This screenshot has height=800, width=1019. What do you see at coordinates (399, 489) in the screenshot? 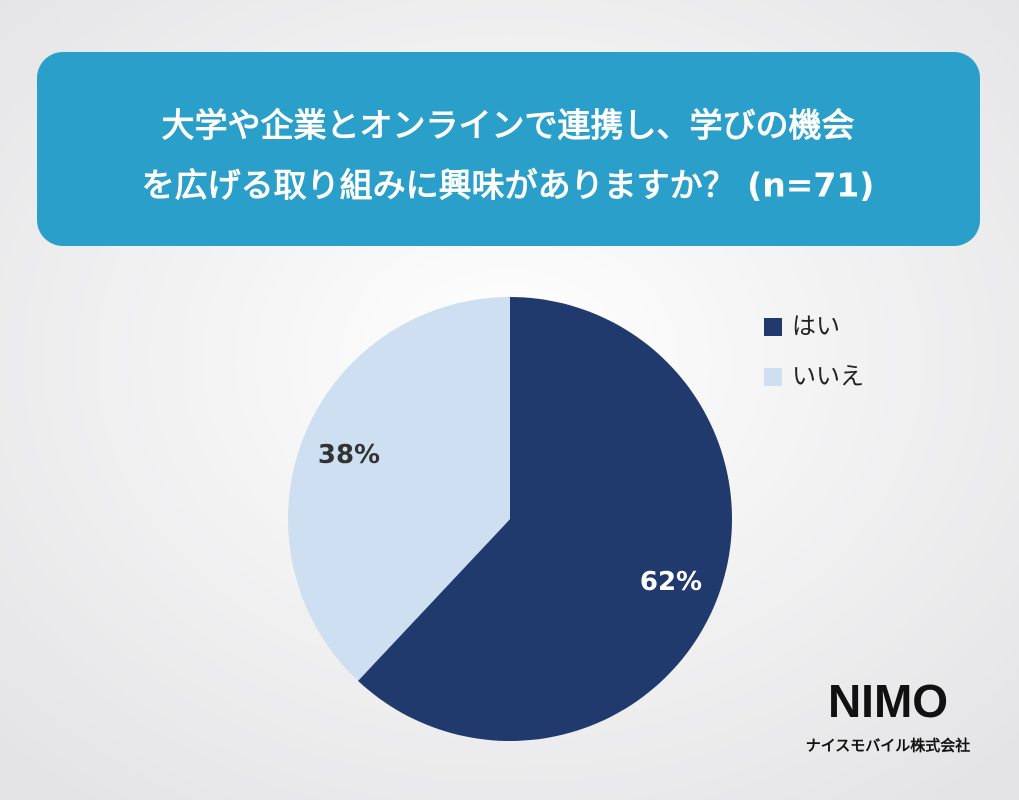
I see `pie-slice` at bounding box center [399, 489].